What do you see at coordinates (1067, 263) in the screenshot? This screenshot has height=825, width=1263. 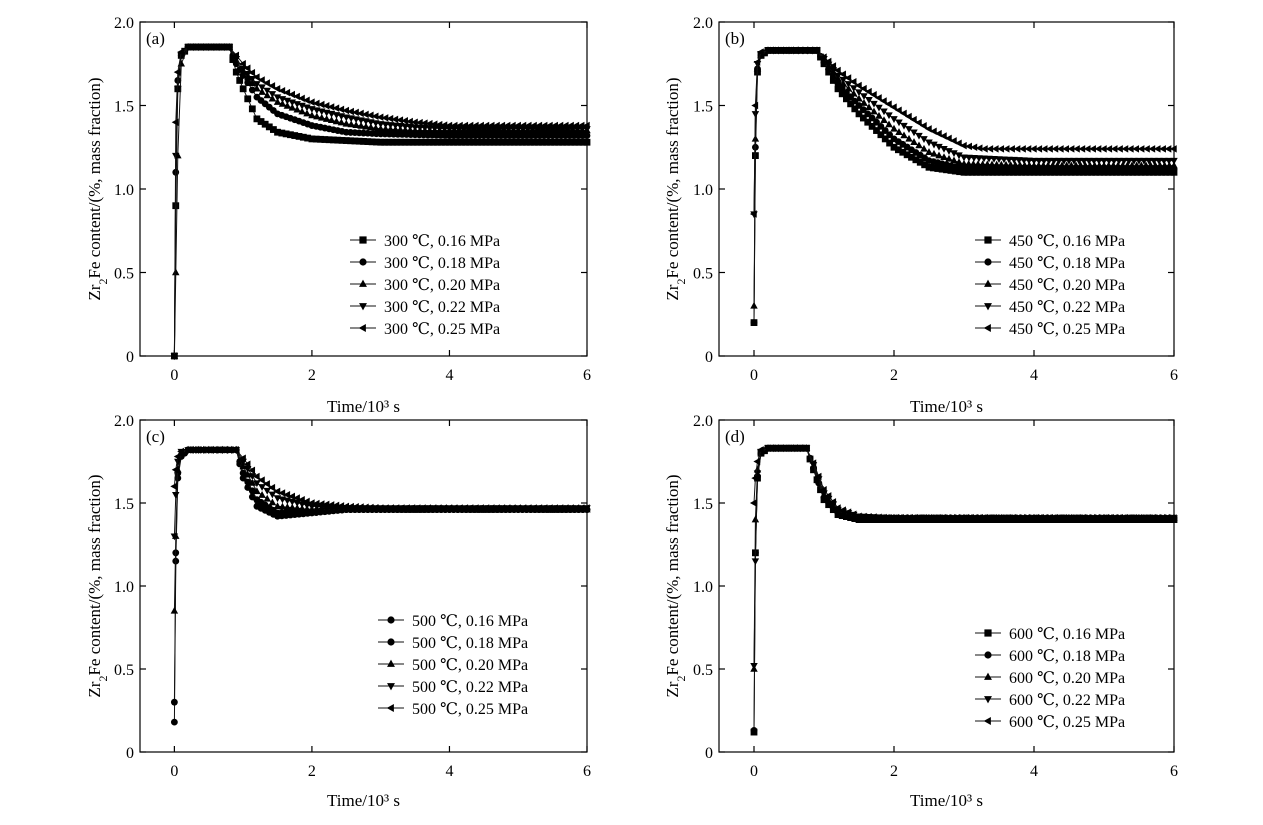 I see `legend-entry: 450 ℃, 0.18 MPa` at bounding box center [1067, 263].